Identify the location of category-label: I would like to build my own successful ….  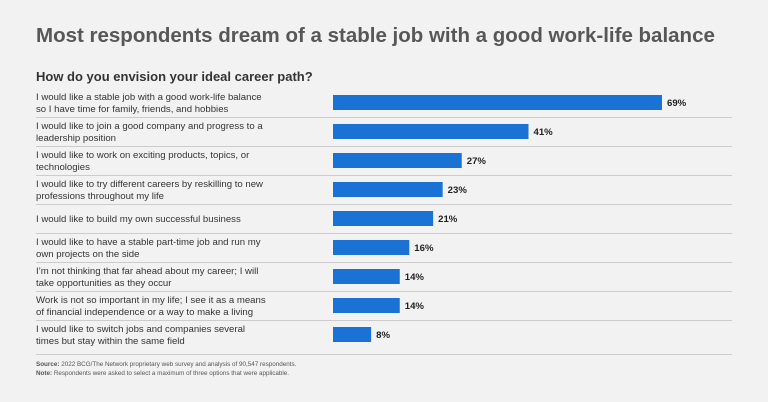
(138, 219).